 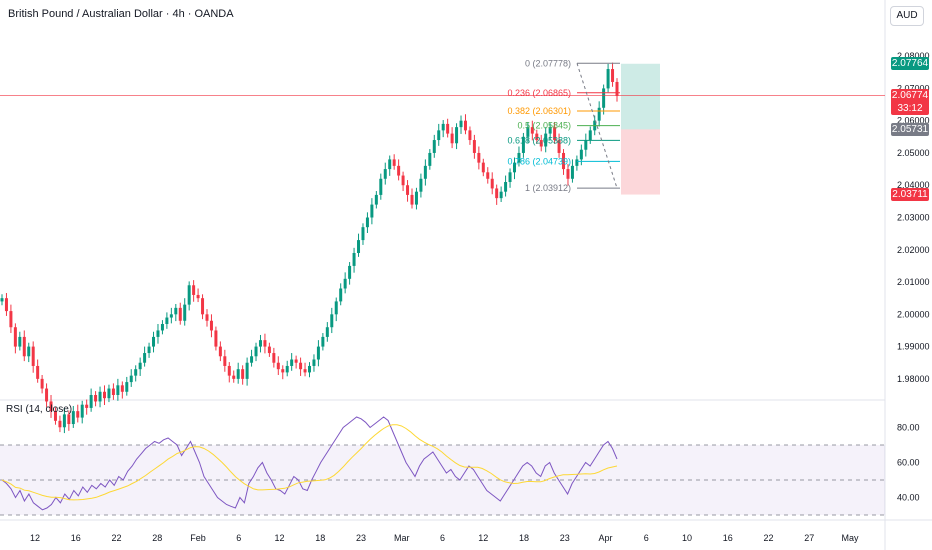 What do you see at coordinates (907, 16) in the screenshot?
I see `currency-button: AUD` at bounding box center [907, 16].